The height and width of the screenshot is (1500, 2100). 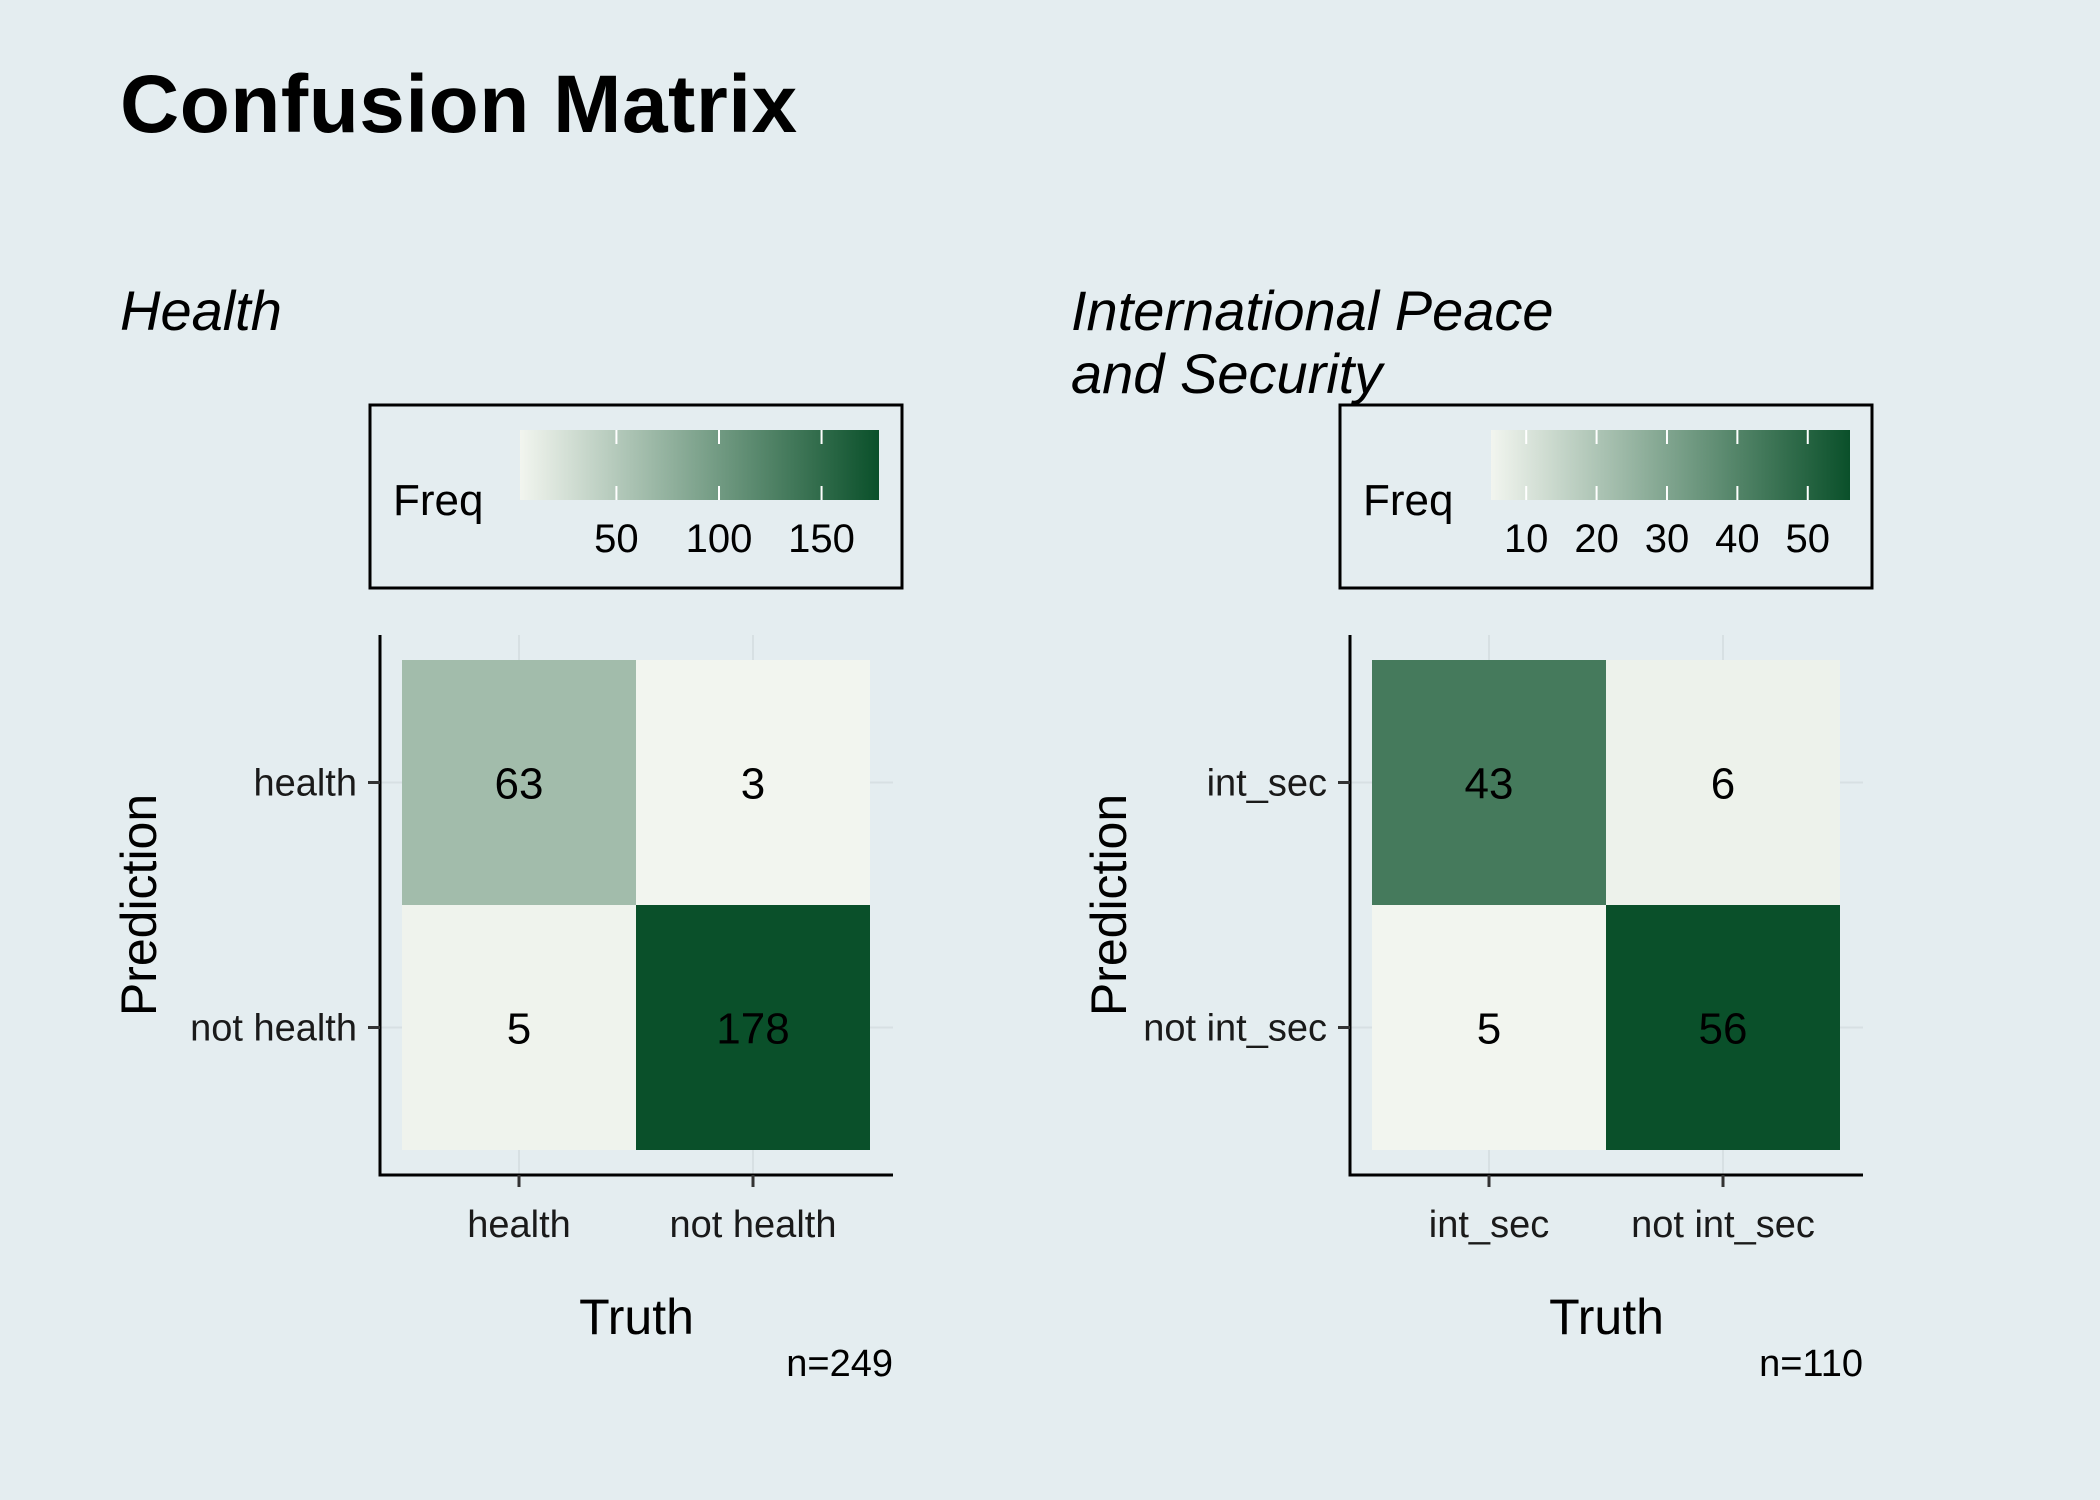 What do you see at coordinates (753, 1225) in the screenshot?
I see `x-tick-label: not health` at bounding box center [753, 1225].